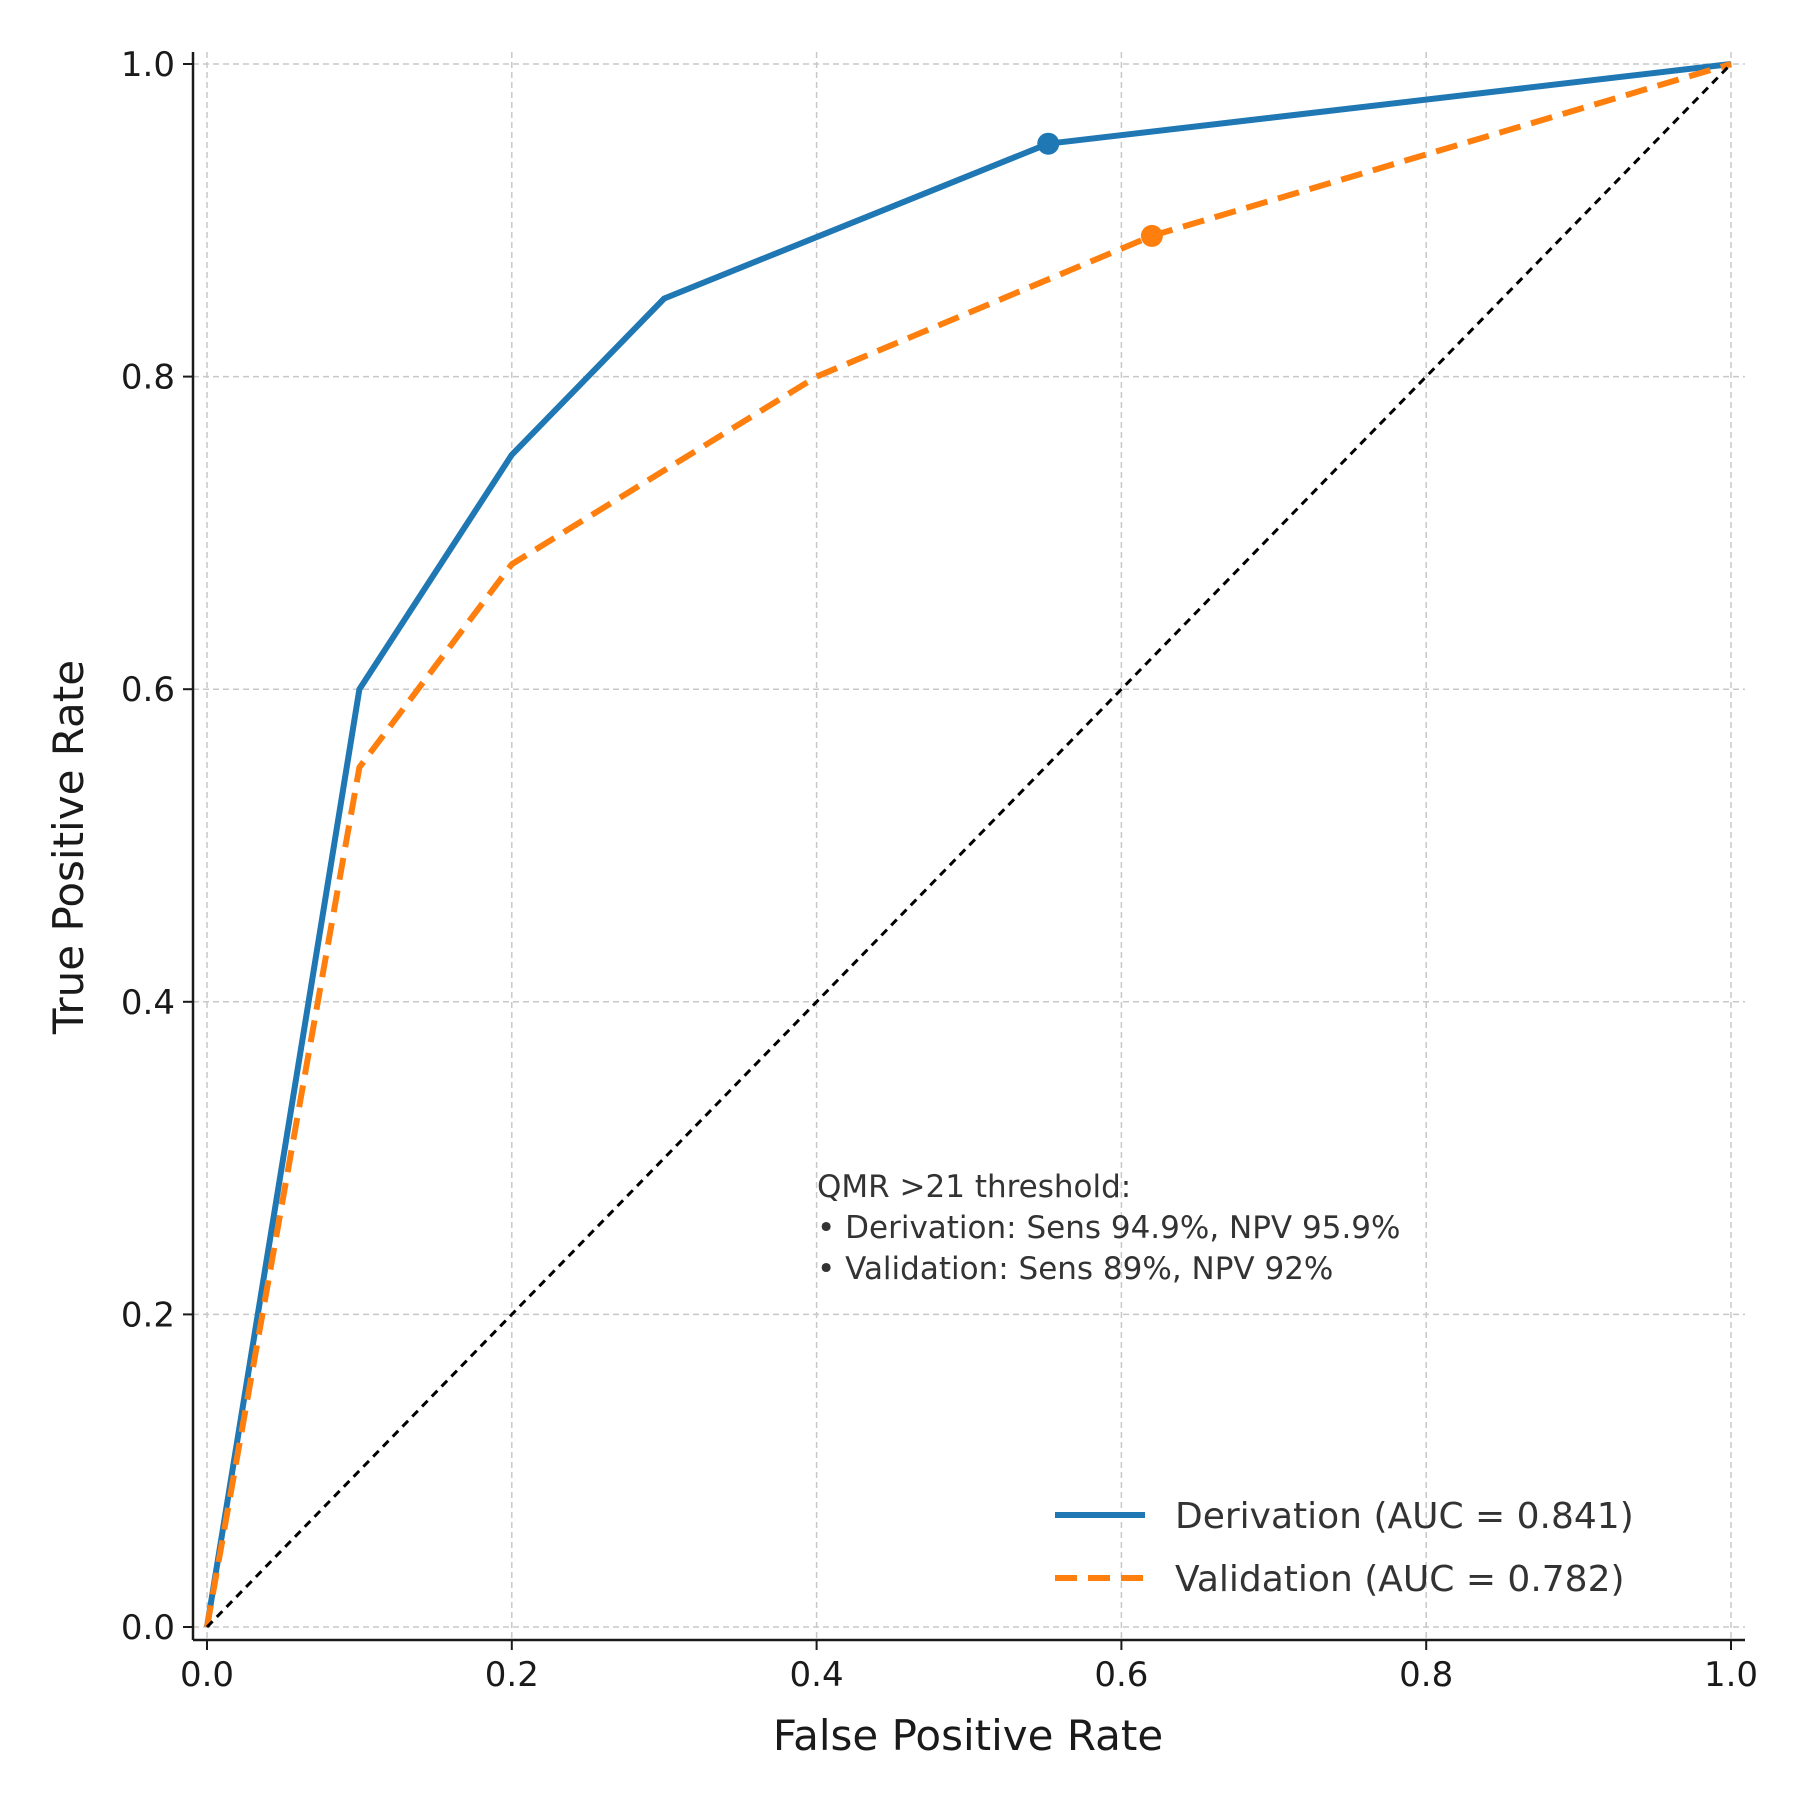 The height and width of the screenshot is (1800, 1800). I want to click on derivation-threshold-point, so click(1048, 143).